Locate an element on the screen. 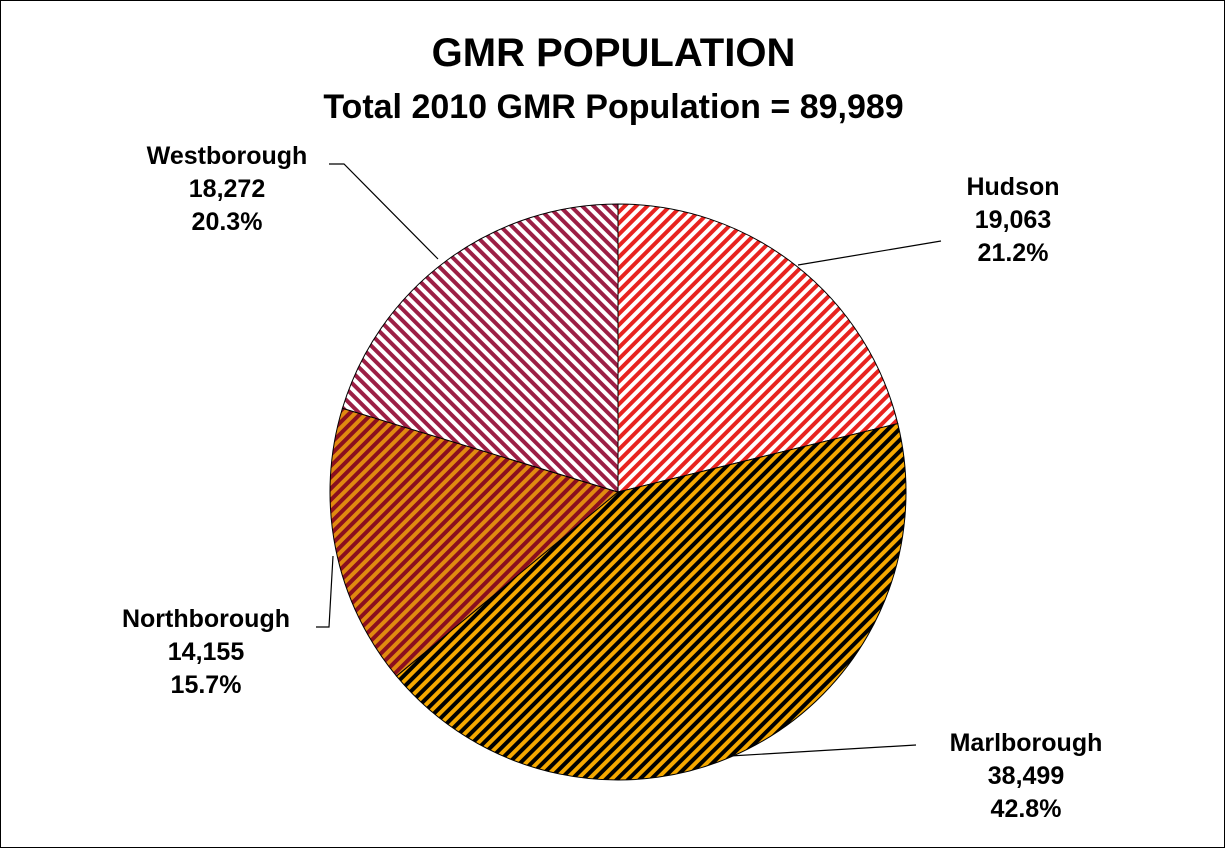  pie-slice-westborough is located at coordinates (480, 348).